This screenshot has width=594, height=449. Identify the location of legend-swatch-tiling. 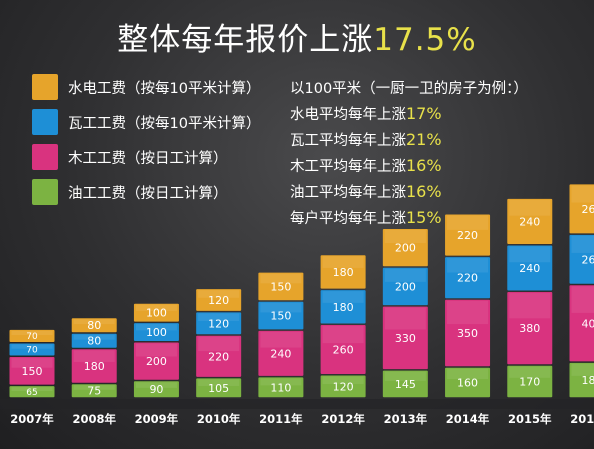
(45, 122).